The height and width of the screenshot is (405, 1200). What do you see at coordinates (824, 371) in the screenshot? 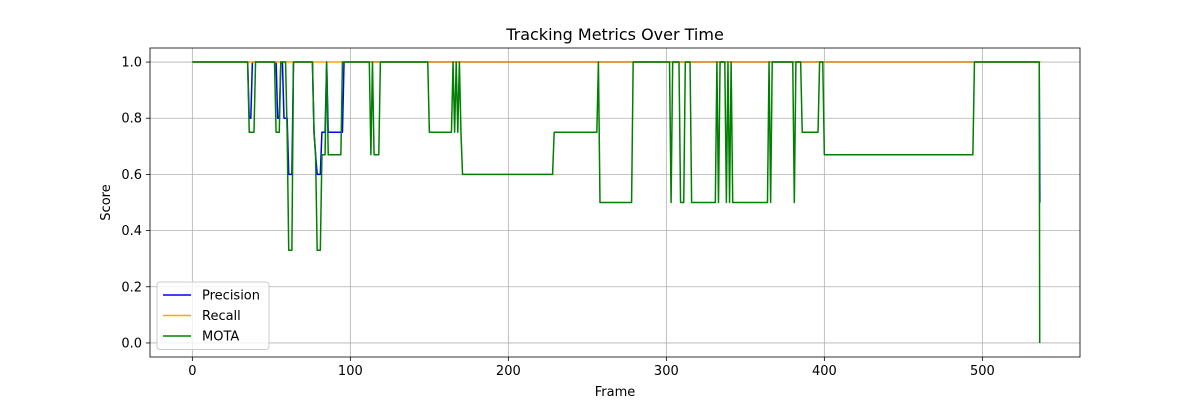
I see `x-tick-label: 400` at bounding box center [824, 371].